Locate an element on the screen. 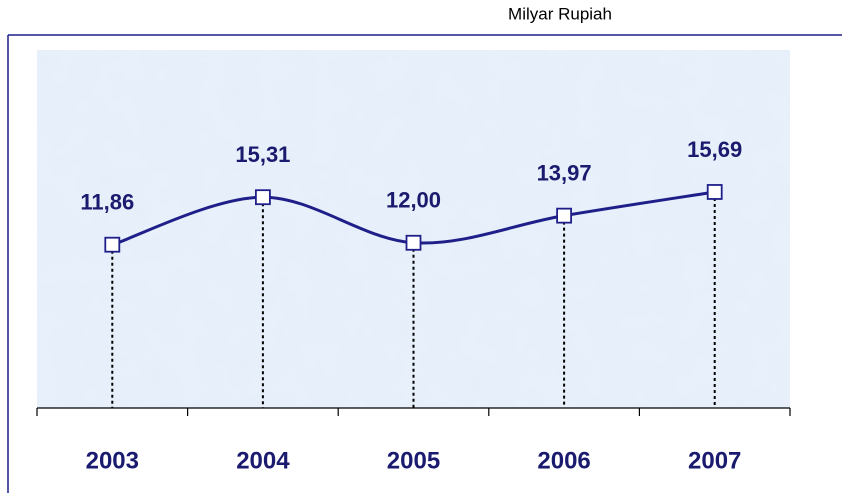 This screenshot has height=493, width=842. x-tick-label: 2007 is located at coordinates (714, 460).